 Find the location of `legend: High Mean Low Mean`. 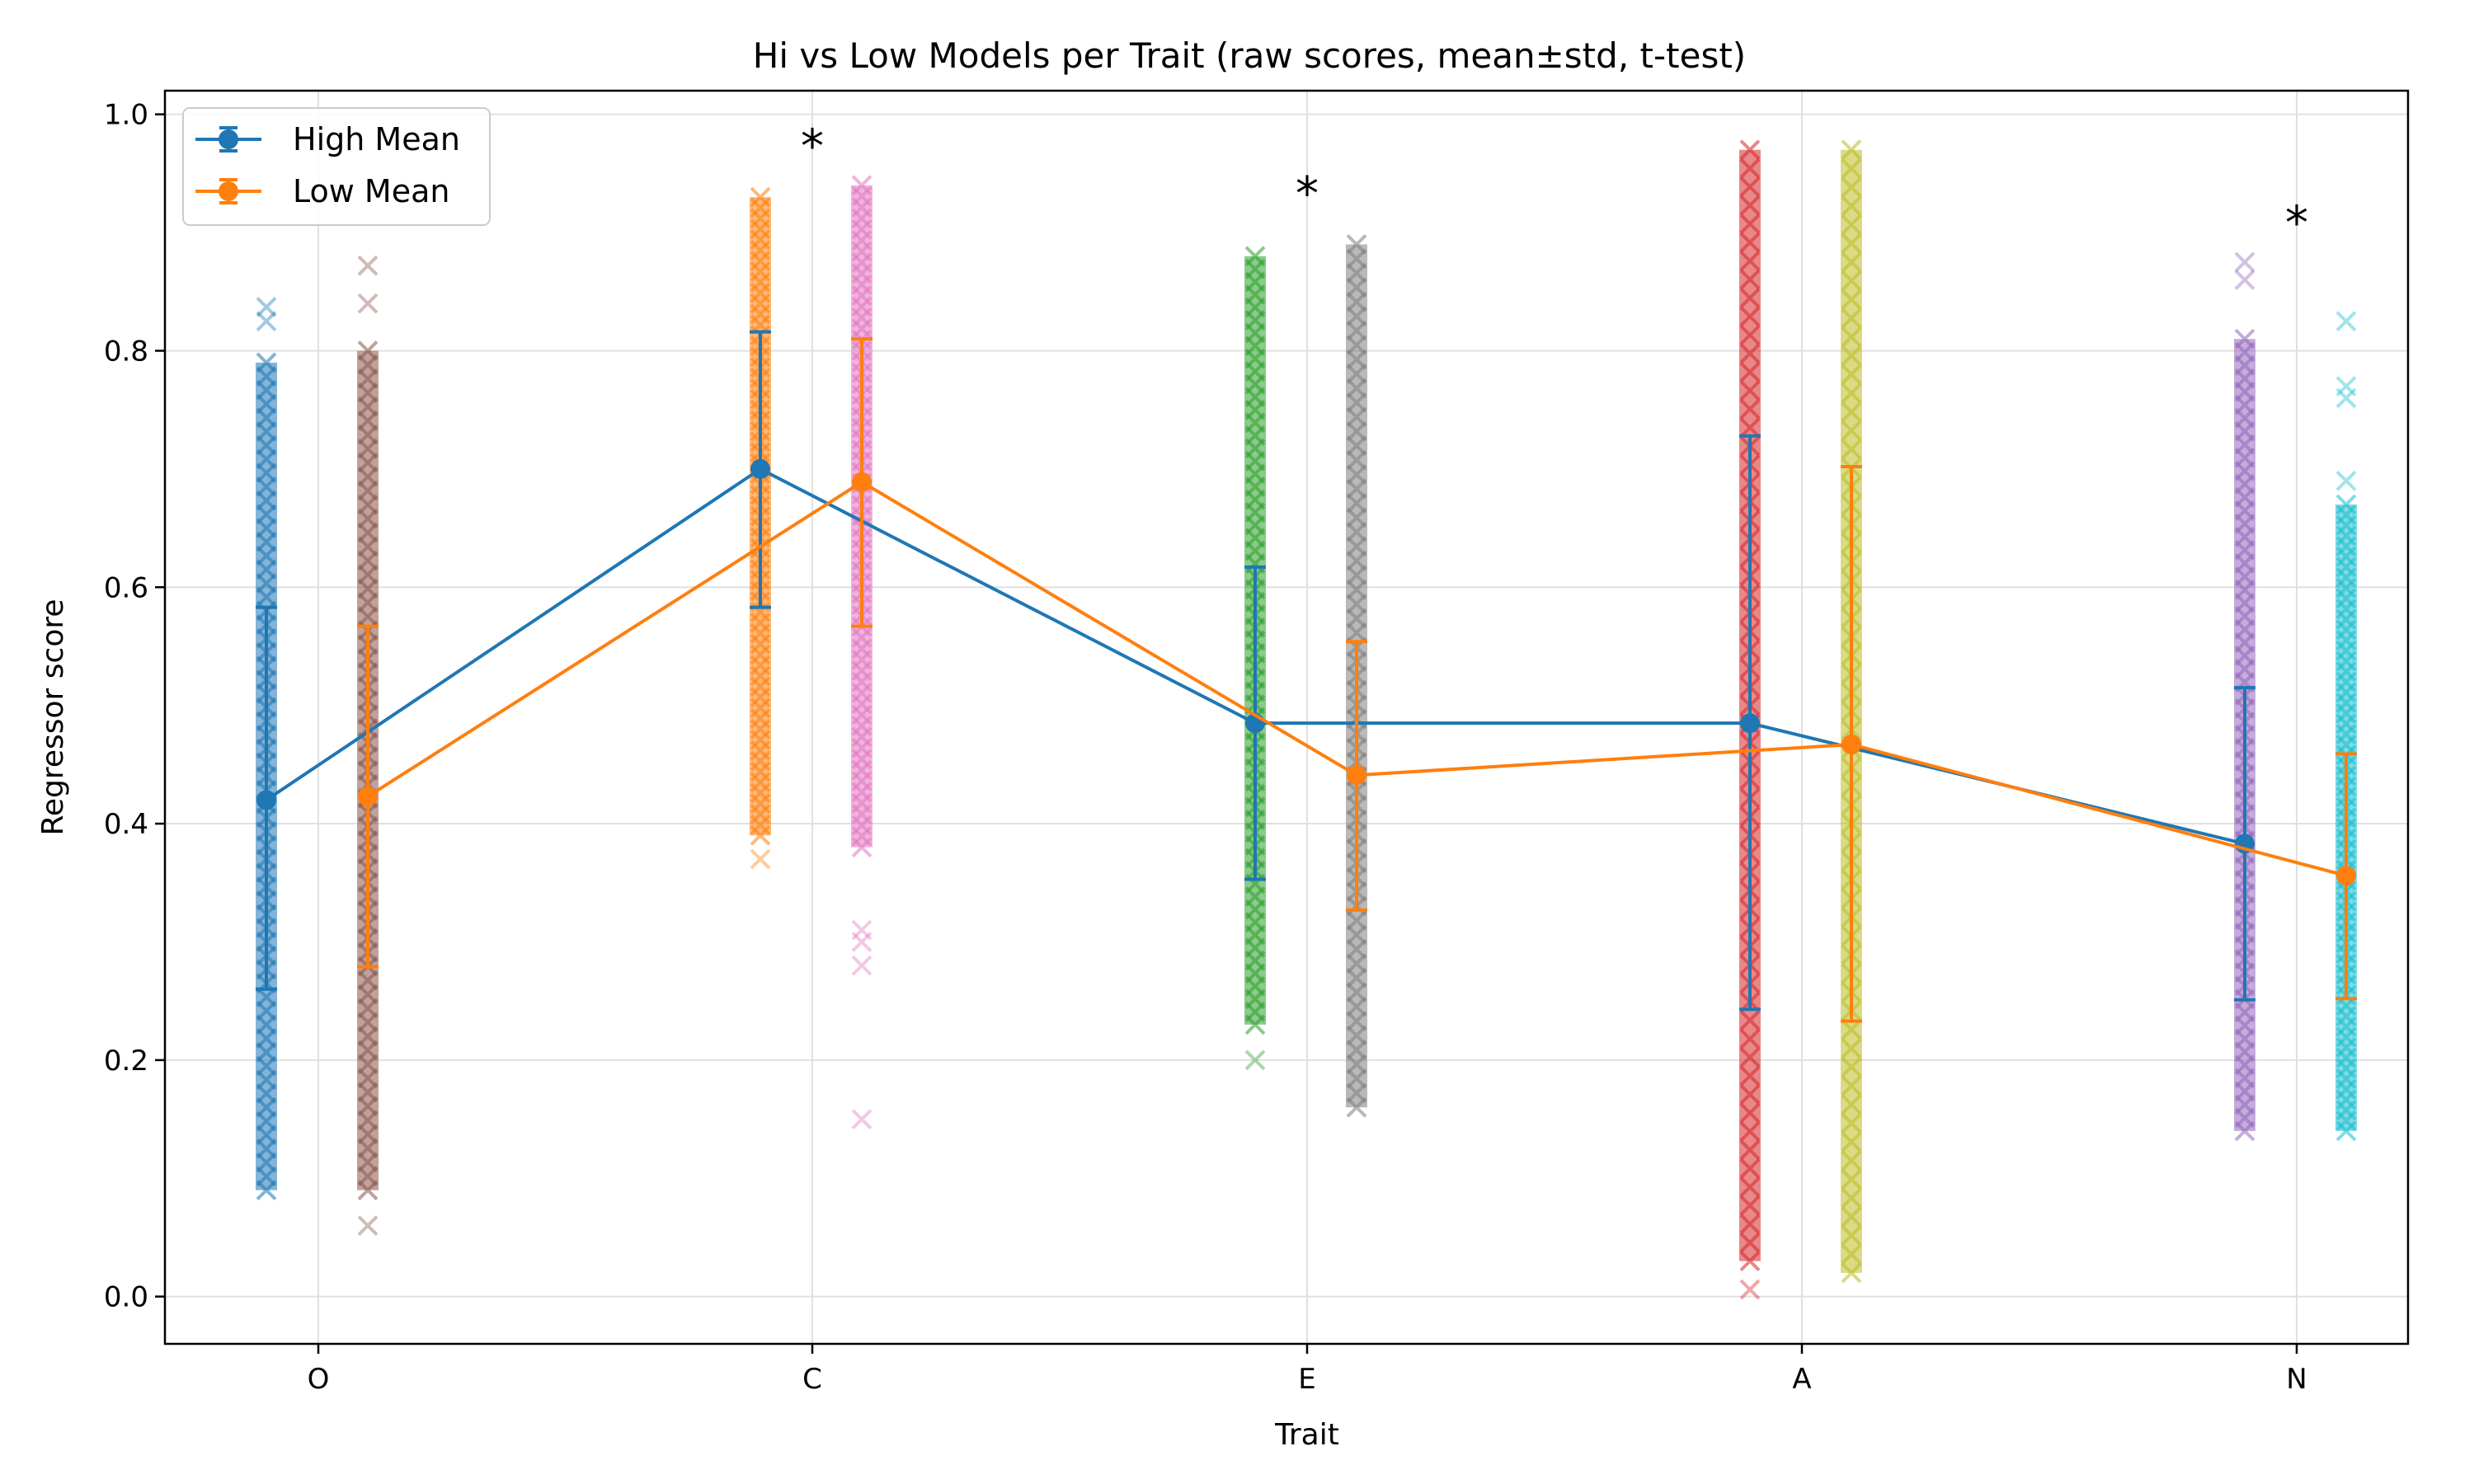

legend: High Mean Low Mean is located at coordinates (336, 166).